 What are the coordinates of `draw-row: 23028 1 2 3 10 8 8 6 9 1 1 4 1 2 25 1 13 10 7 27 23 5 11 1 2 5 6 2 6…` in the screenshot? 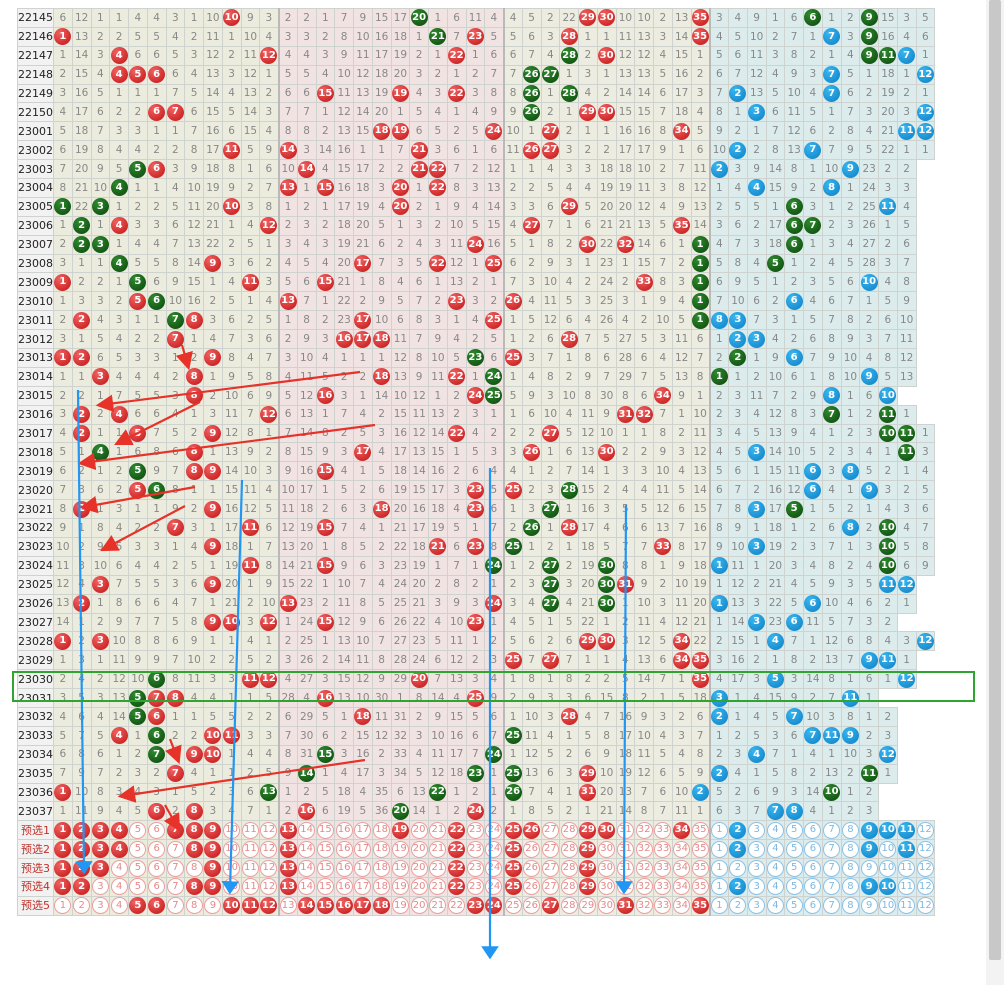 It's located at (476, 641).